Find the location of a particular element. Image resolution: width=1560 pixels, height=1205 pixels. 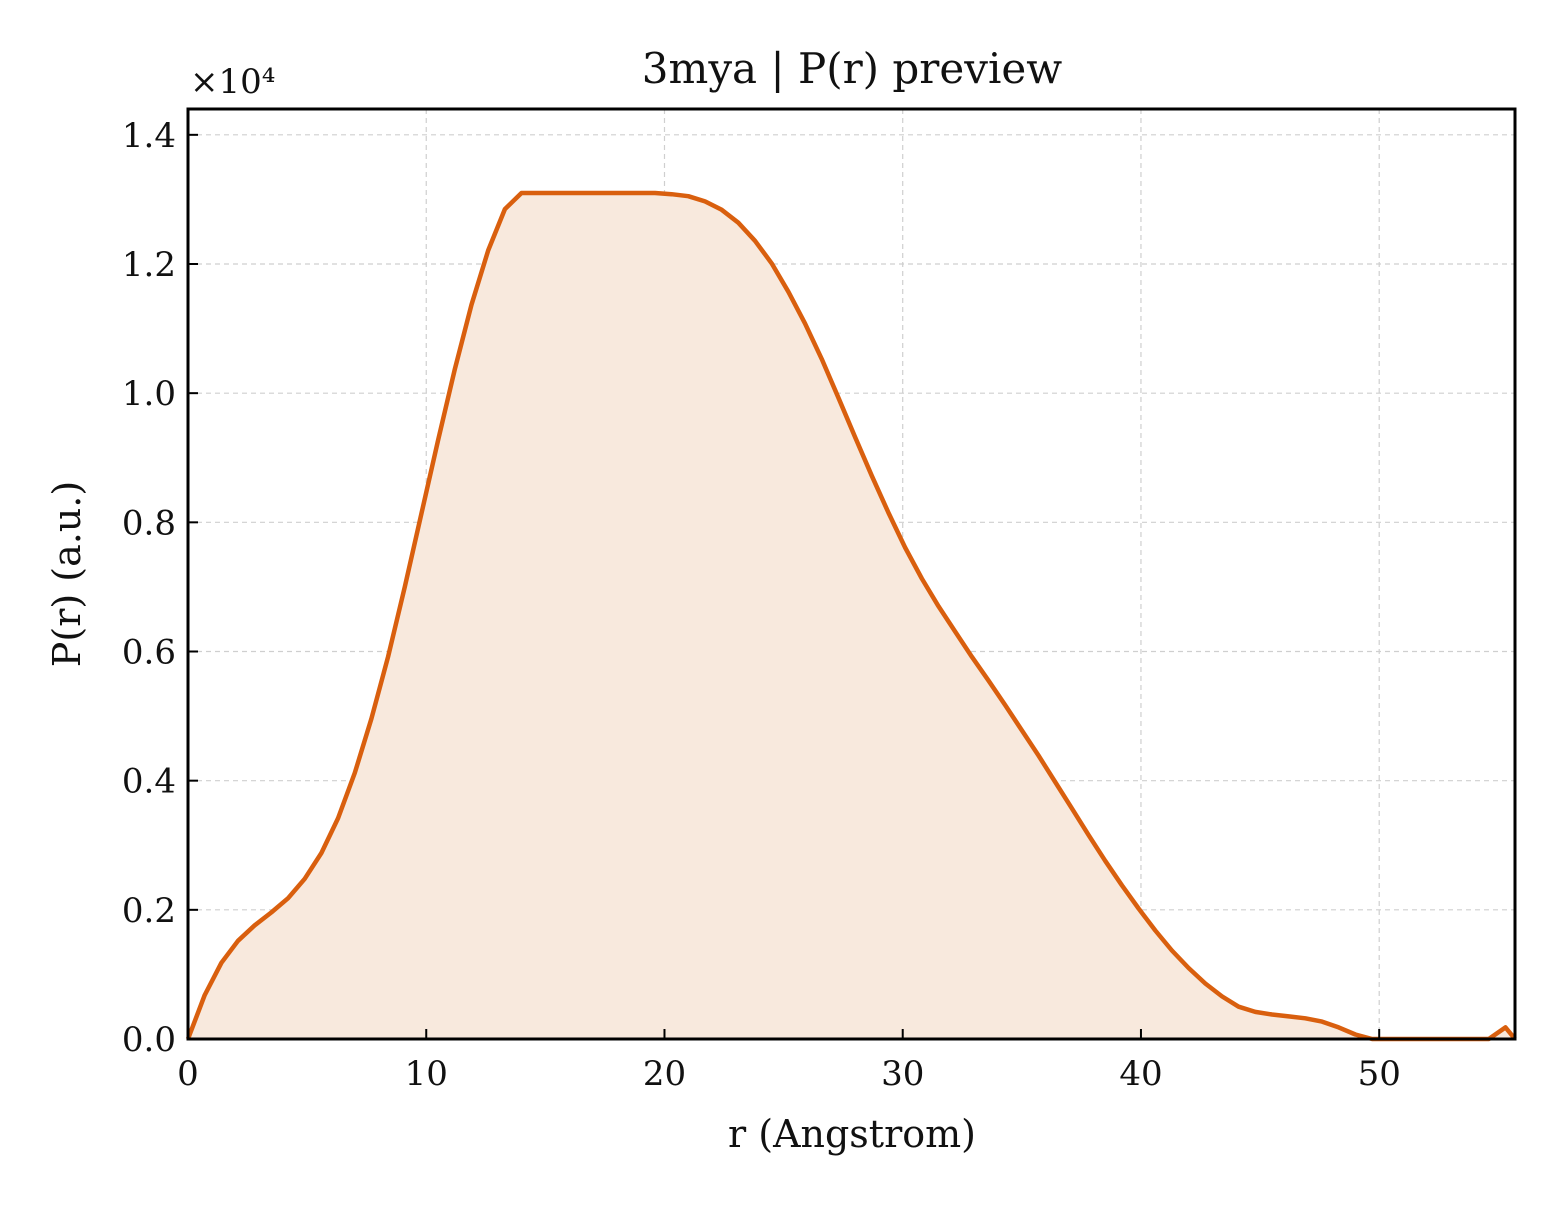

x-tick-label: 50 is located at coordinates (1379, 1074).